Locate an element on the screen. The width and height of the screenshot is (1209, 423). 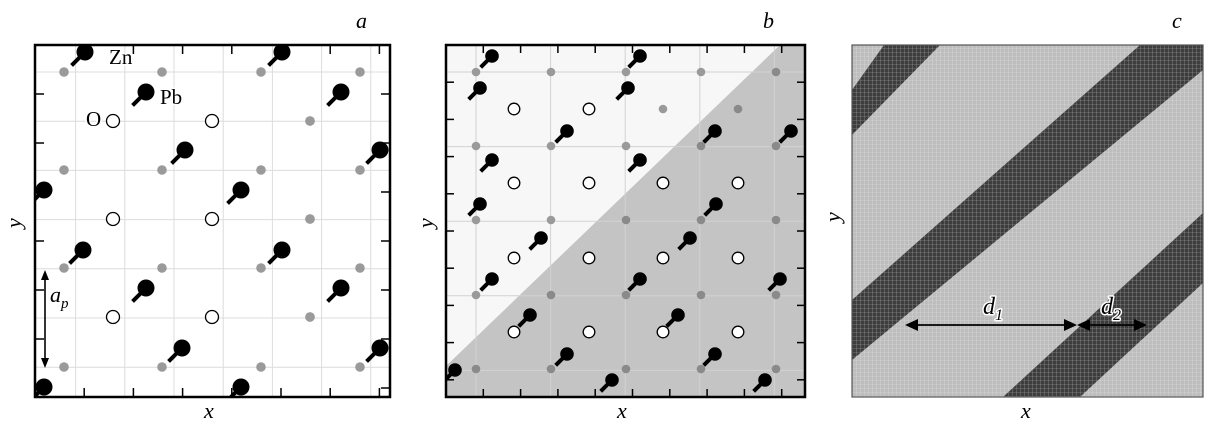
panel-b-xlabel: x is located at coordinates (621, 410).